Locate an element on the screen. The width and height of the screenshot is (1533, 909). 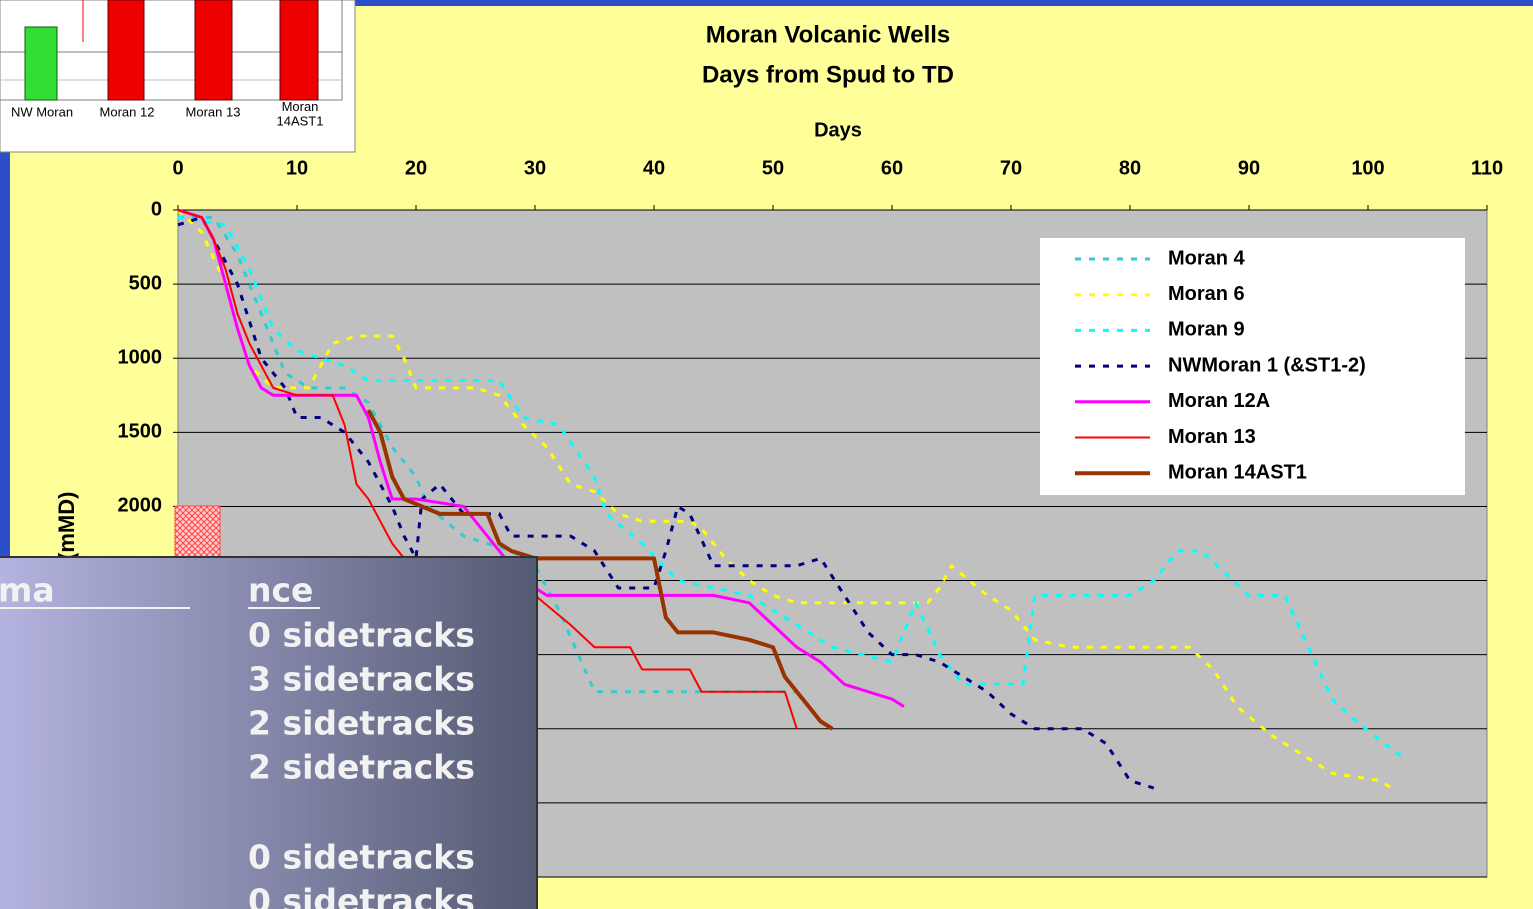
inset-category-label: Moran 13 is located at coordinates (213, 111).